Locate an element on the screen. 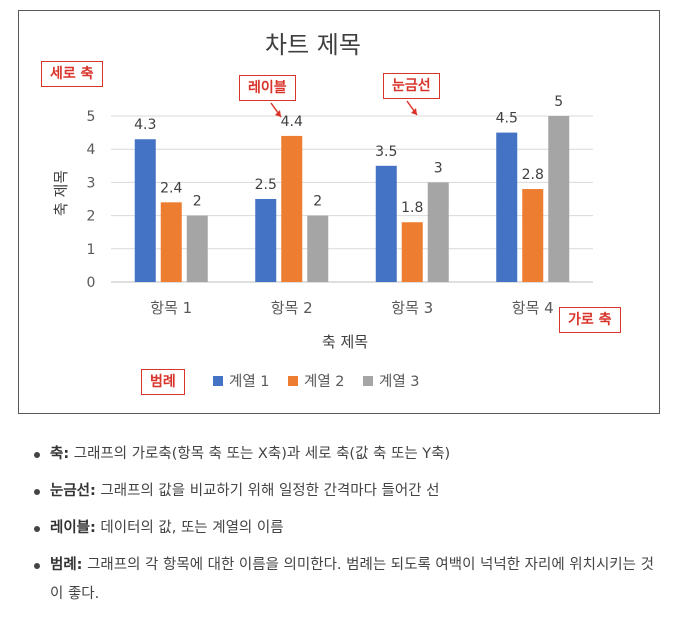  note-term: 레이블: is located at coordinates (73, 528).